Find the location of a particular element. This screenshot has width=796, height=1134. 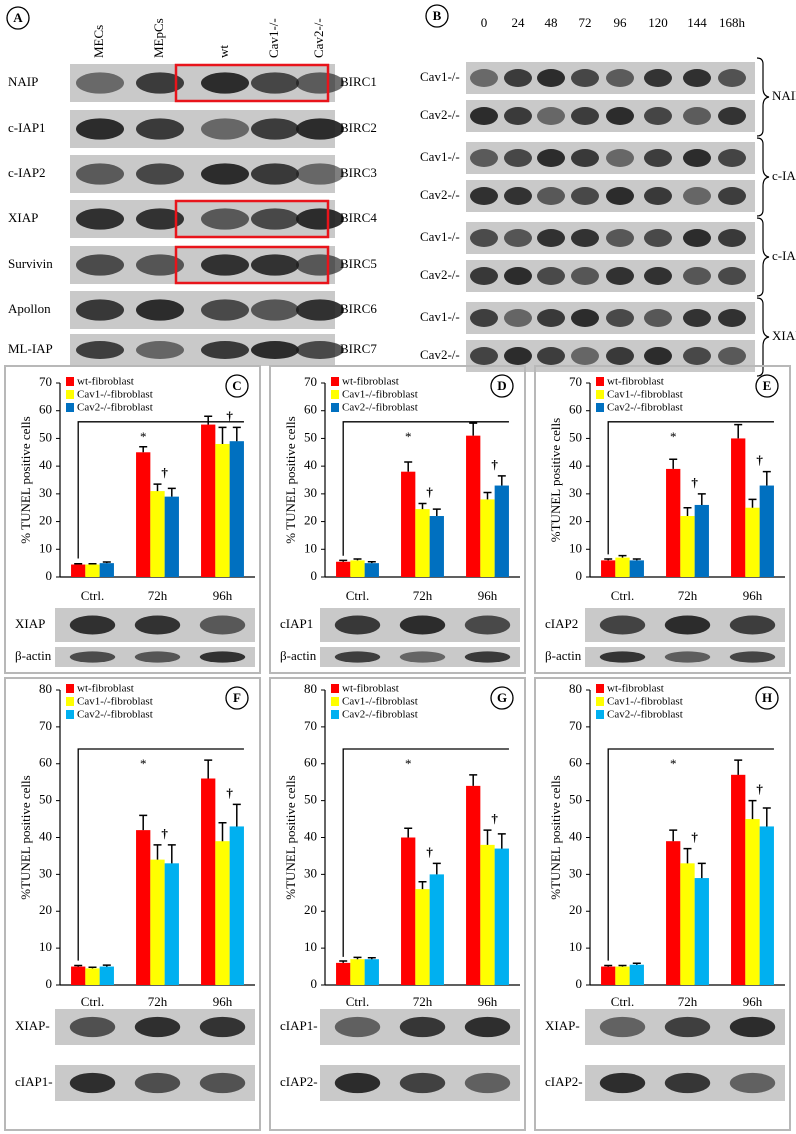

gene-label: BIRC7 is located at coordinates (358, 348).